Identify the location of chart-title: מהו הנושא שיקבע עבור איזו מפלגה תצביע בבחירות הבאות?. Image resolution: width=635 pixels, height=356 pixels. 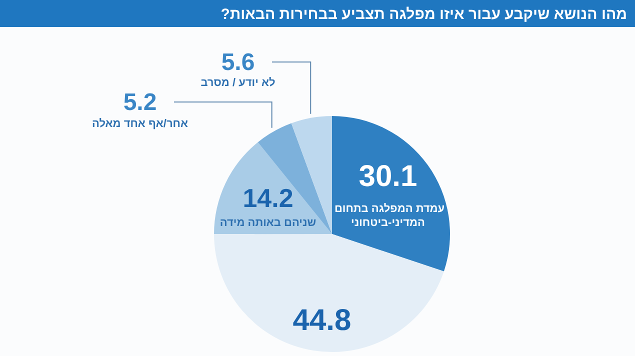
(423, 14).